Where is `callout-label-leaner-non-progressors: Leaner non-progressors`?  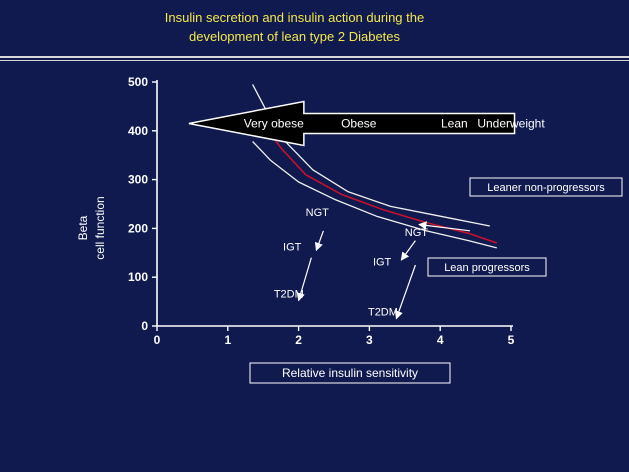
callout-label-leaner-non-progressors: Leaner non-progressors is located at coordinates (546, 188).